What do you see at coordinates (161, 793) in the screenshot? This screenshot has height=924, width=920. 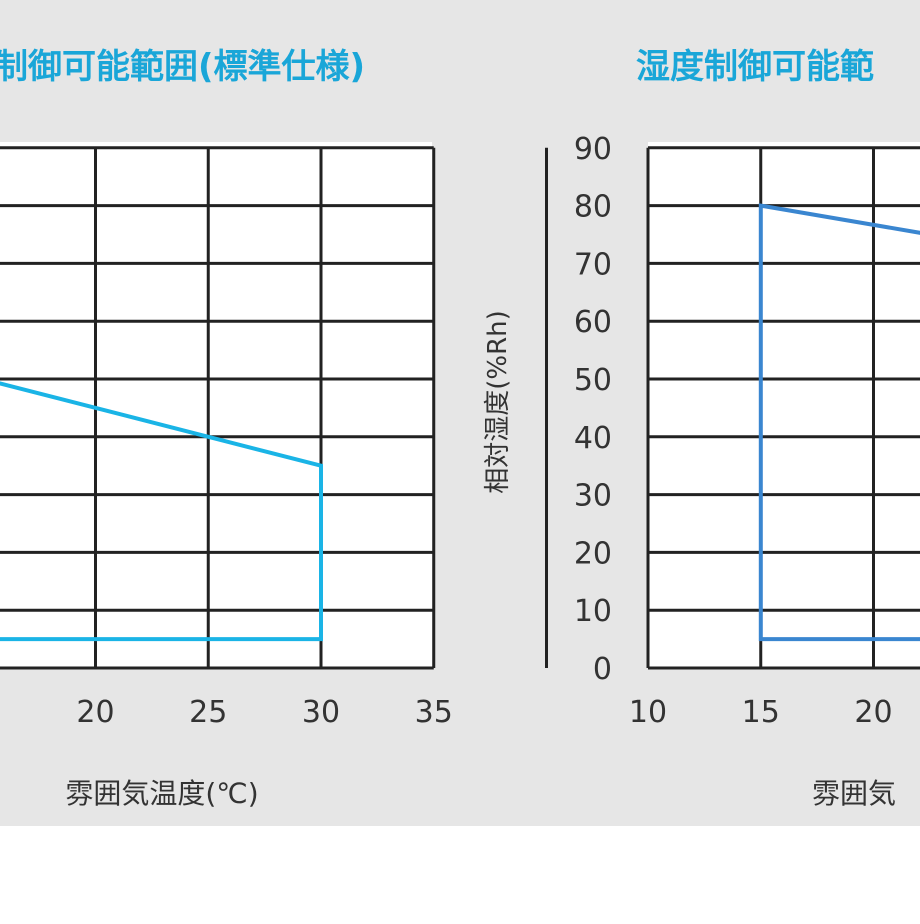 I see `left-x-axis-label: 雰囲気温度(℃)` at bounding box center [161, 793].